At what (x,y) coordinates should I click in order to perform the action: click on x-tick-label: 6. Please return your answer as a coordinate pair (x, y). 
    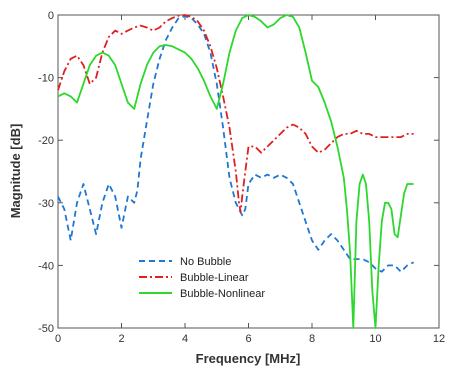
    Looking at the image, I should click on (248, 339).